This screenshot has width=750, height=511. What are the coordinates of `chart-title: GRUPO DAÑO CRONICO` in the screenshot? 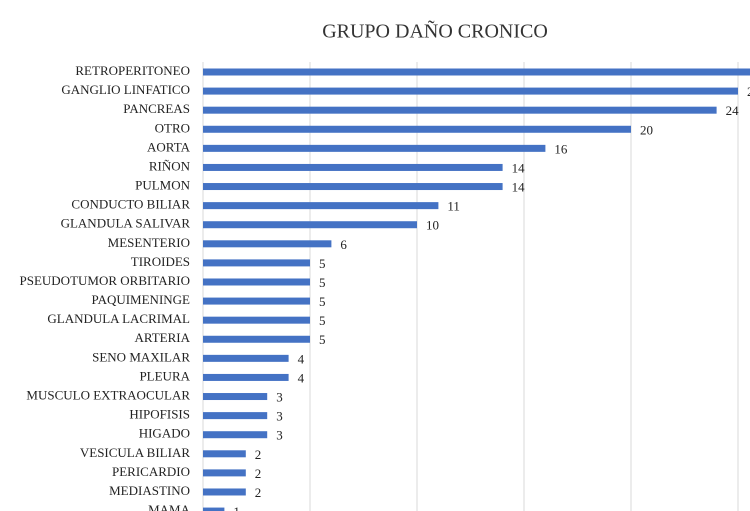 It's located at (435, 31).